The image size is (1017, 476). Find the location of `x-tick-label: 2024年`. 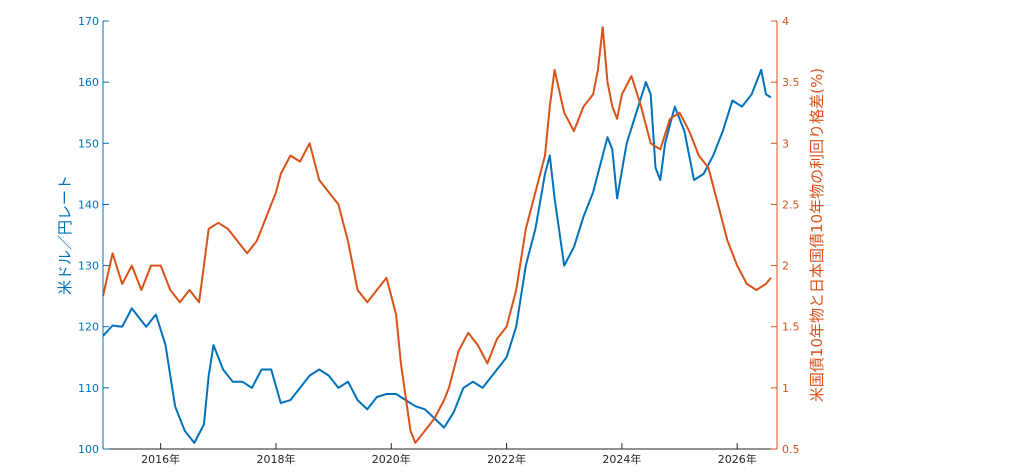

x-tick-label: 2024年 is located at coordinates (621, 459).